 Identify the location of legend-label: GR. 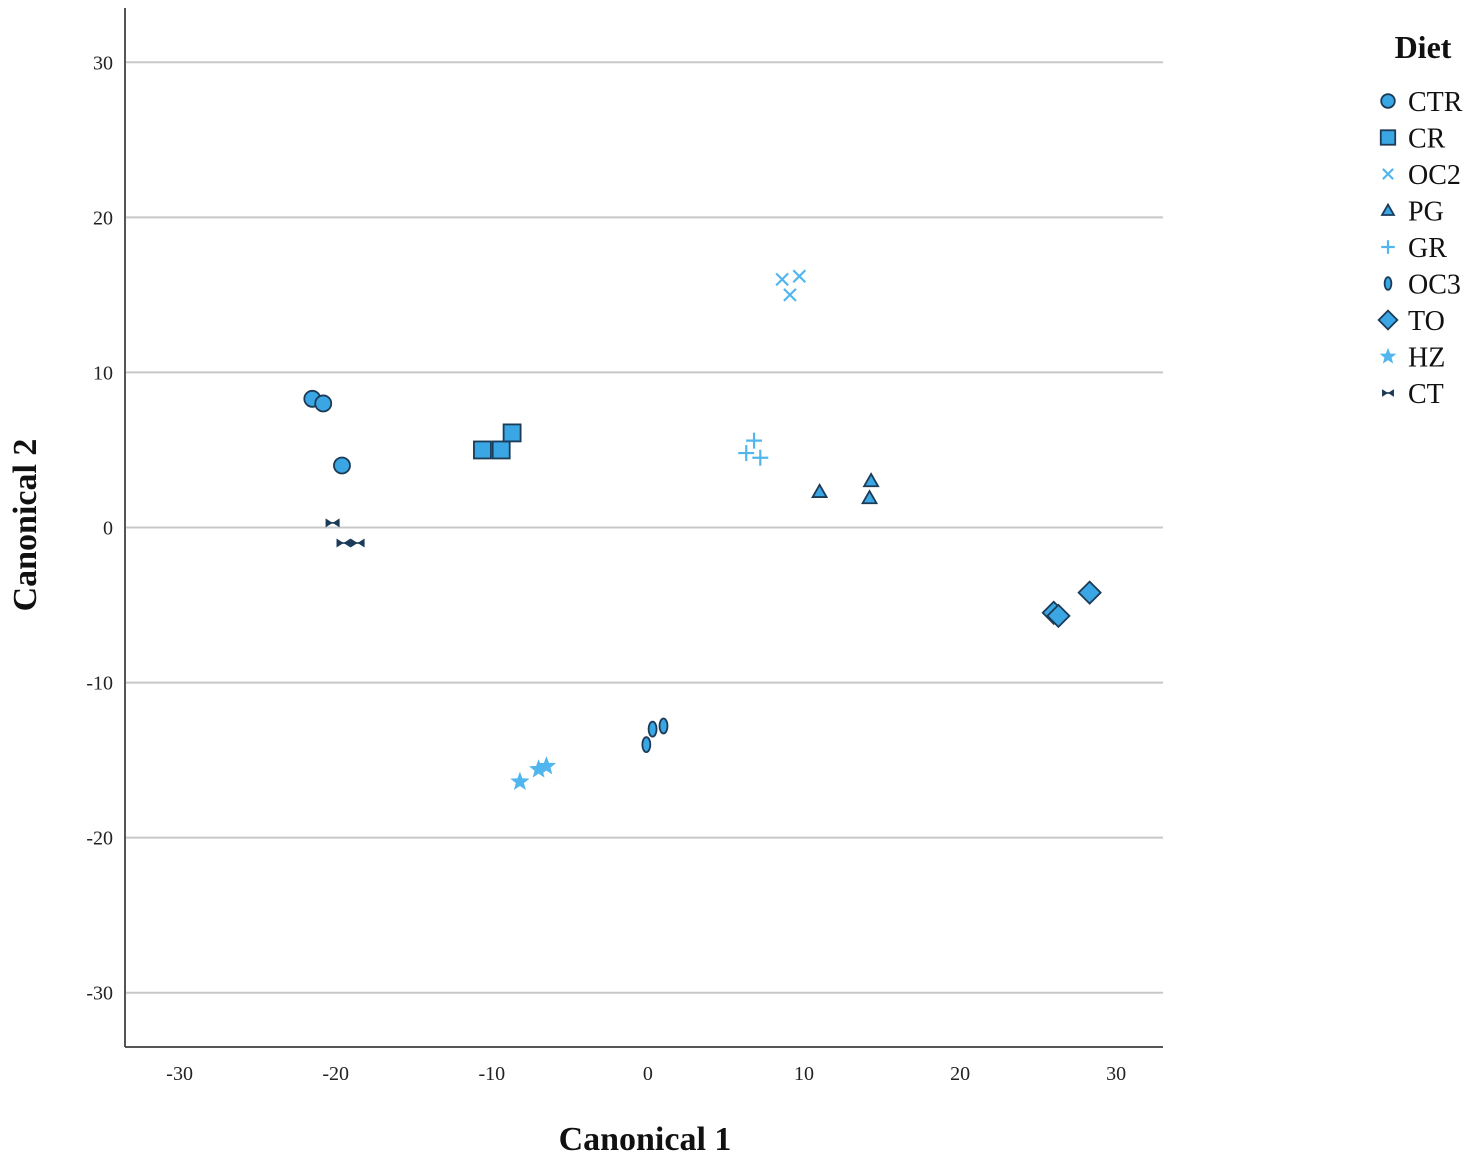
(1427, 248).